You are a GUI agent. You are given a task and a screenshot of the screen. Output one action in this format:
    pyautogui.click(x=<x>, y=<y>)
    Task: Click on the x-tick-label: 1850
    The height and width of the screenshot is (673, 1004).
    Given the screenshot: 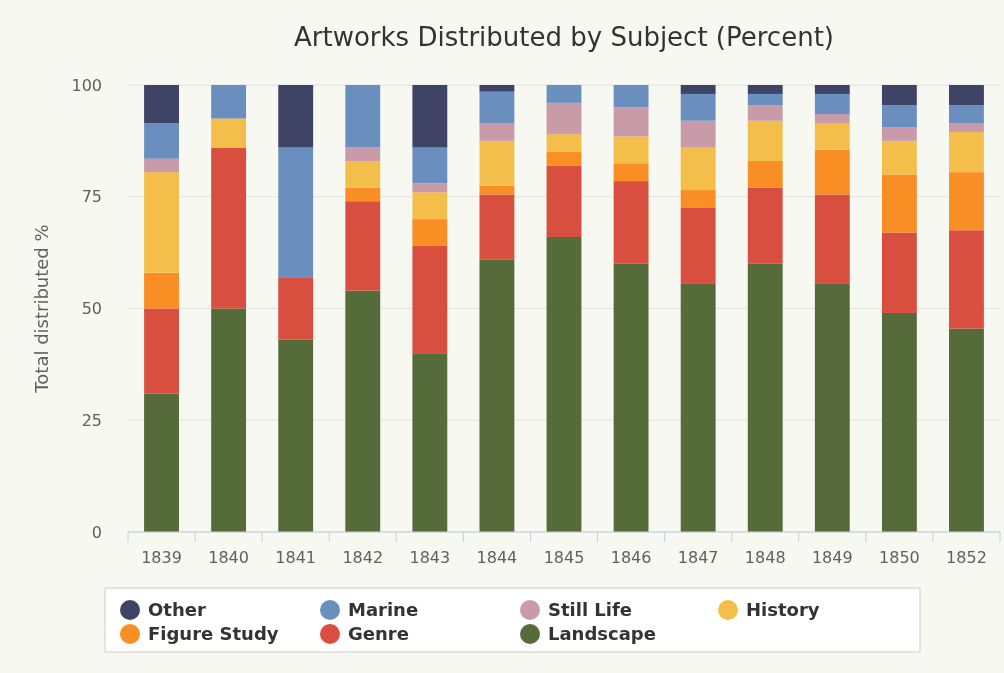 What is the action you would take?
    pyautogui.click(x=899, y=557)
    